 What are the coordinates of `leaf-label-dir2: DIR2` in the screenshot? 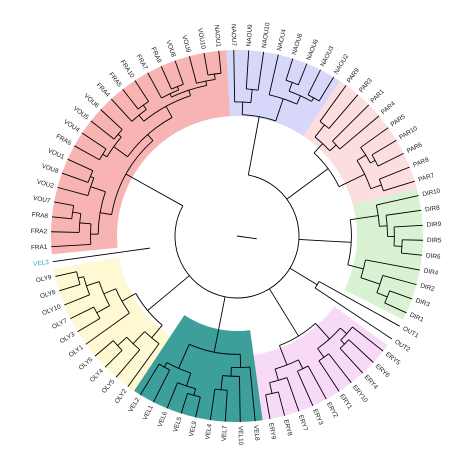 It's located at (427, 287).